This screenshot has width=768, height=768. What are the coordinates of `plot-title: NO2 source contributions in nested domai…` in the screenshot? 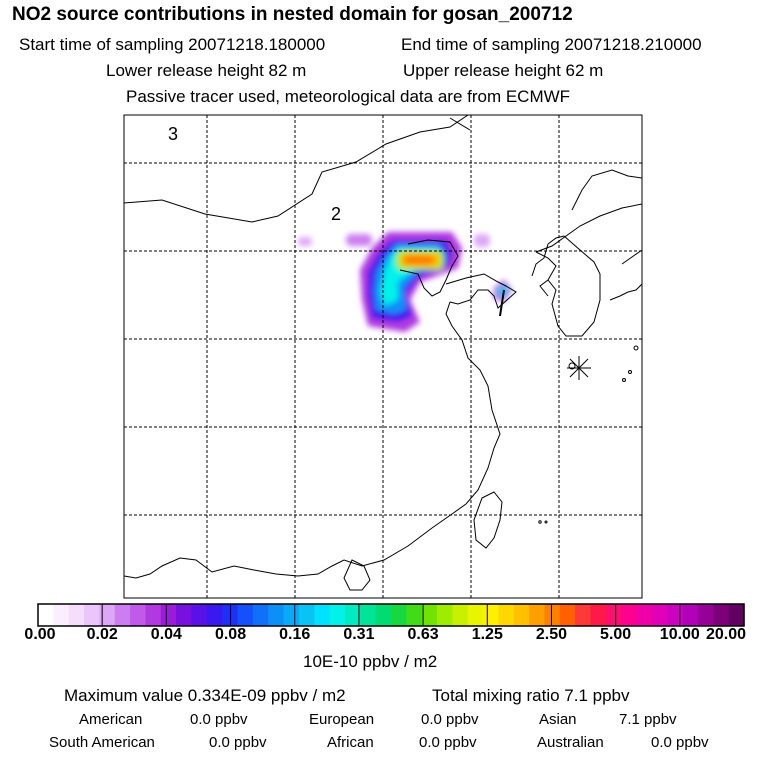 It's located at (292, 14).